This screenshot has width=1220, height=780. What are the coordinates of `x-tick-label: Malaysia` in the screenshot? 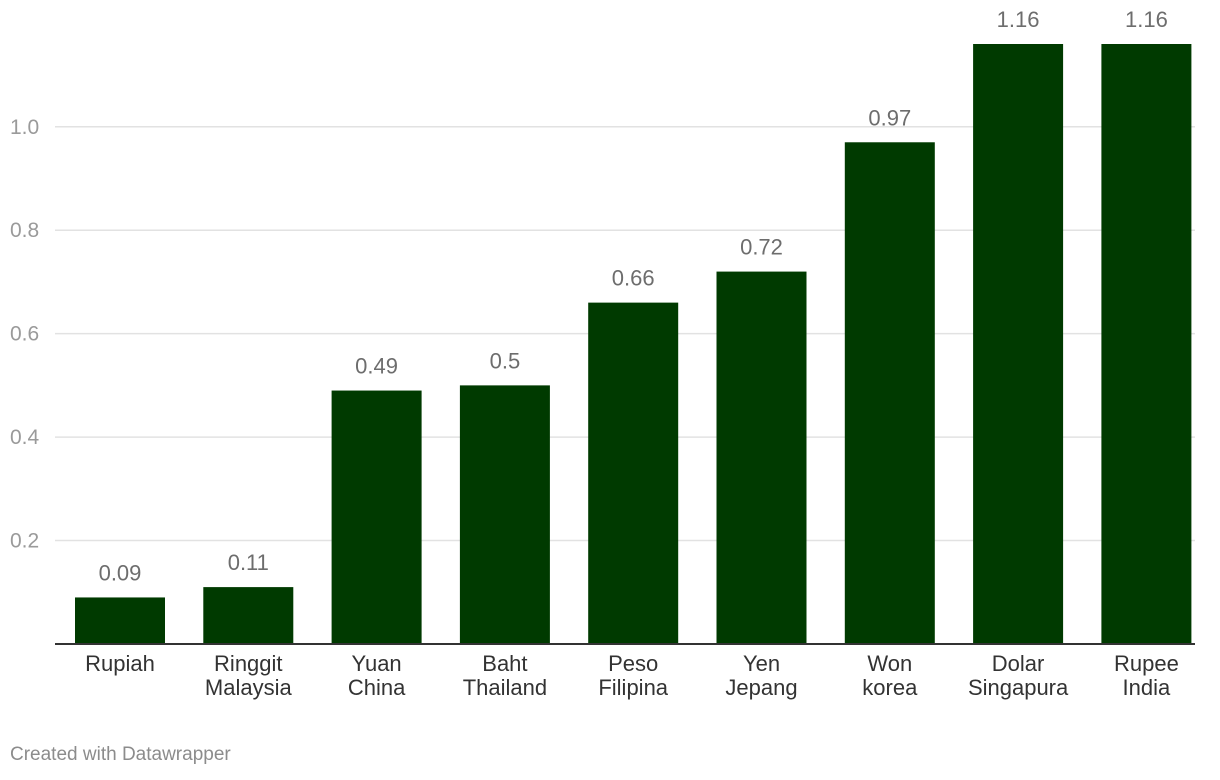 It's located at (249, 687).